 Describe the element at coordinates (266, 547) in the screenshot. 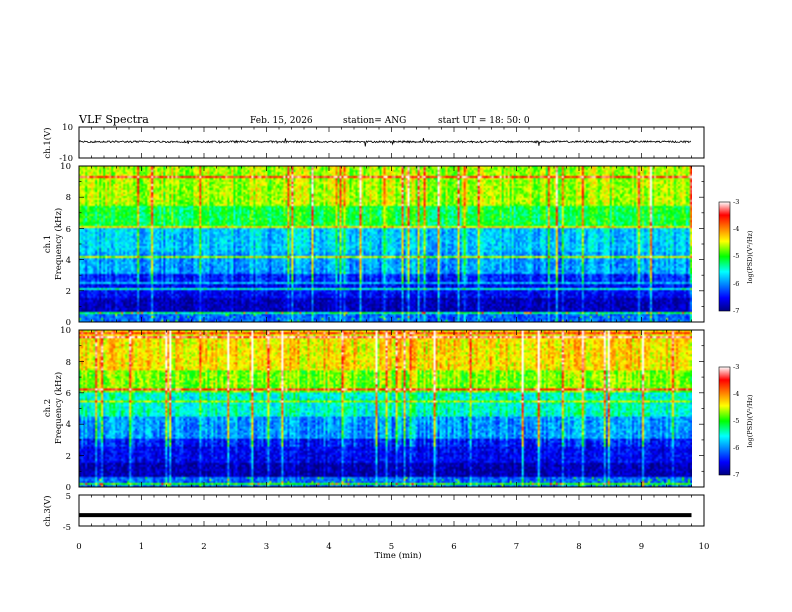

I see `xtick-3: 3` at that location.